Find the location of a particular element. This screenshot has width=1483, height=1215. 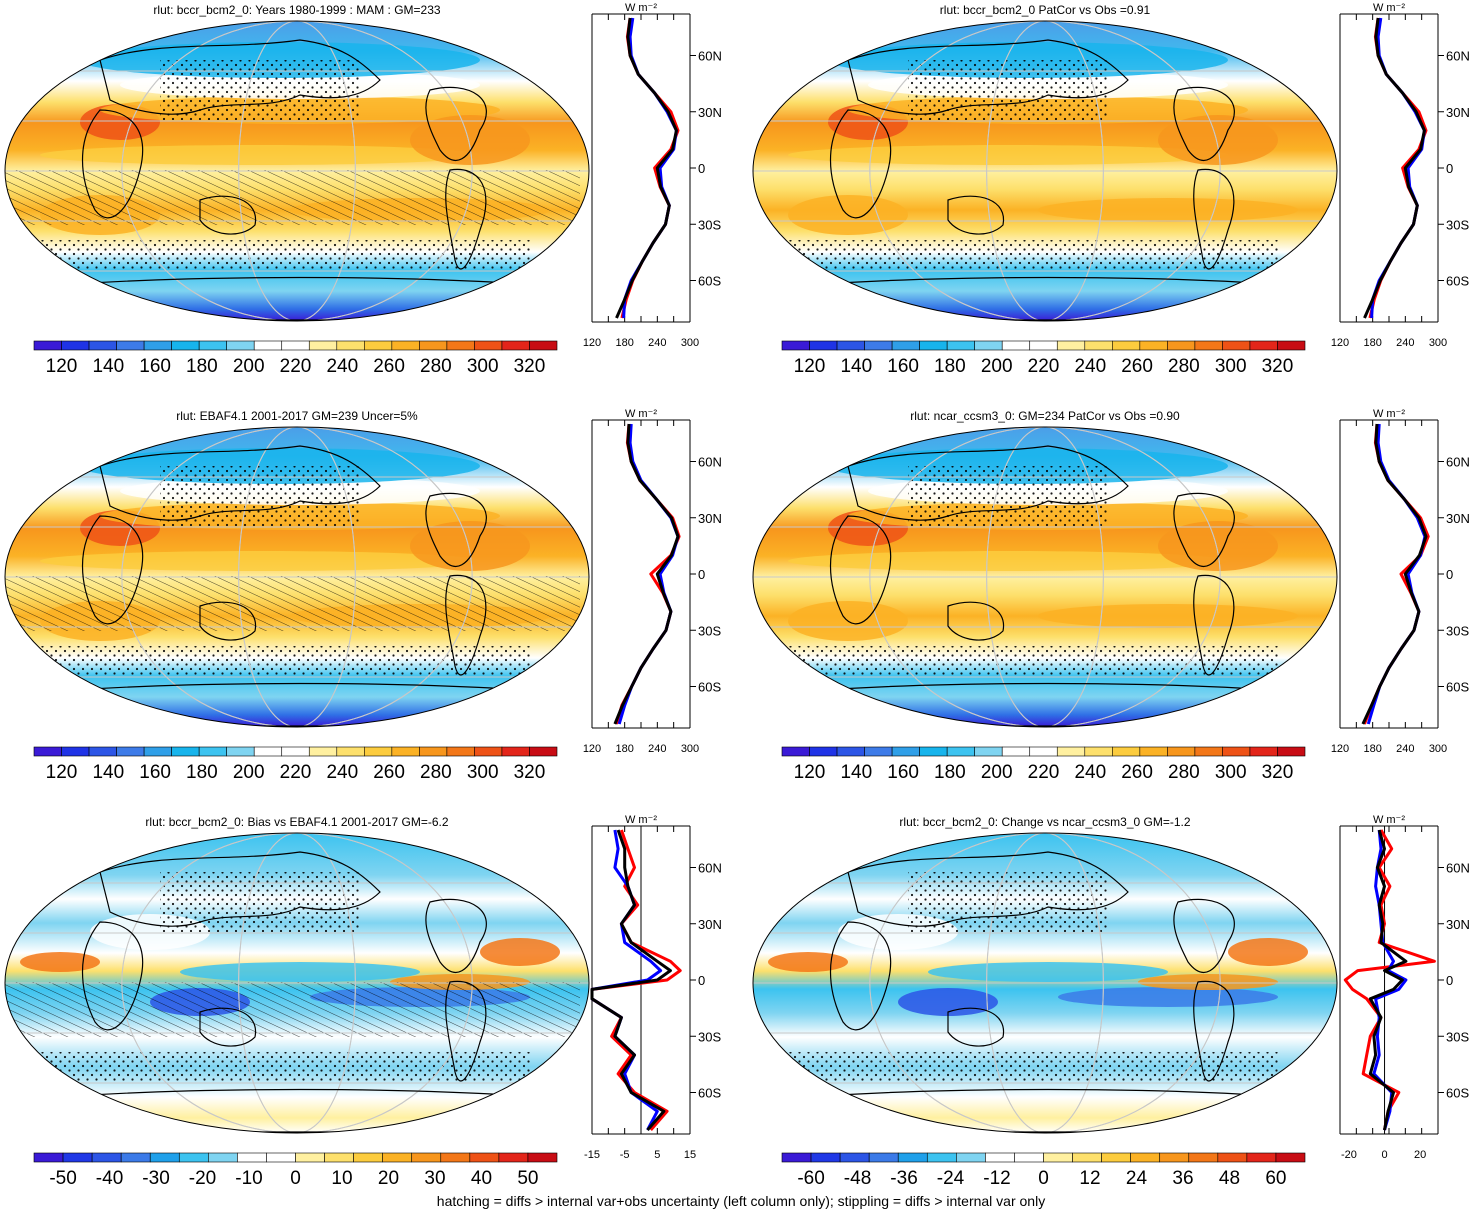

profile-lat-label: 60S is located at coordinates (709, 1093).